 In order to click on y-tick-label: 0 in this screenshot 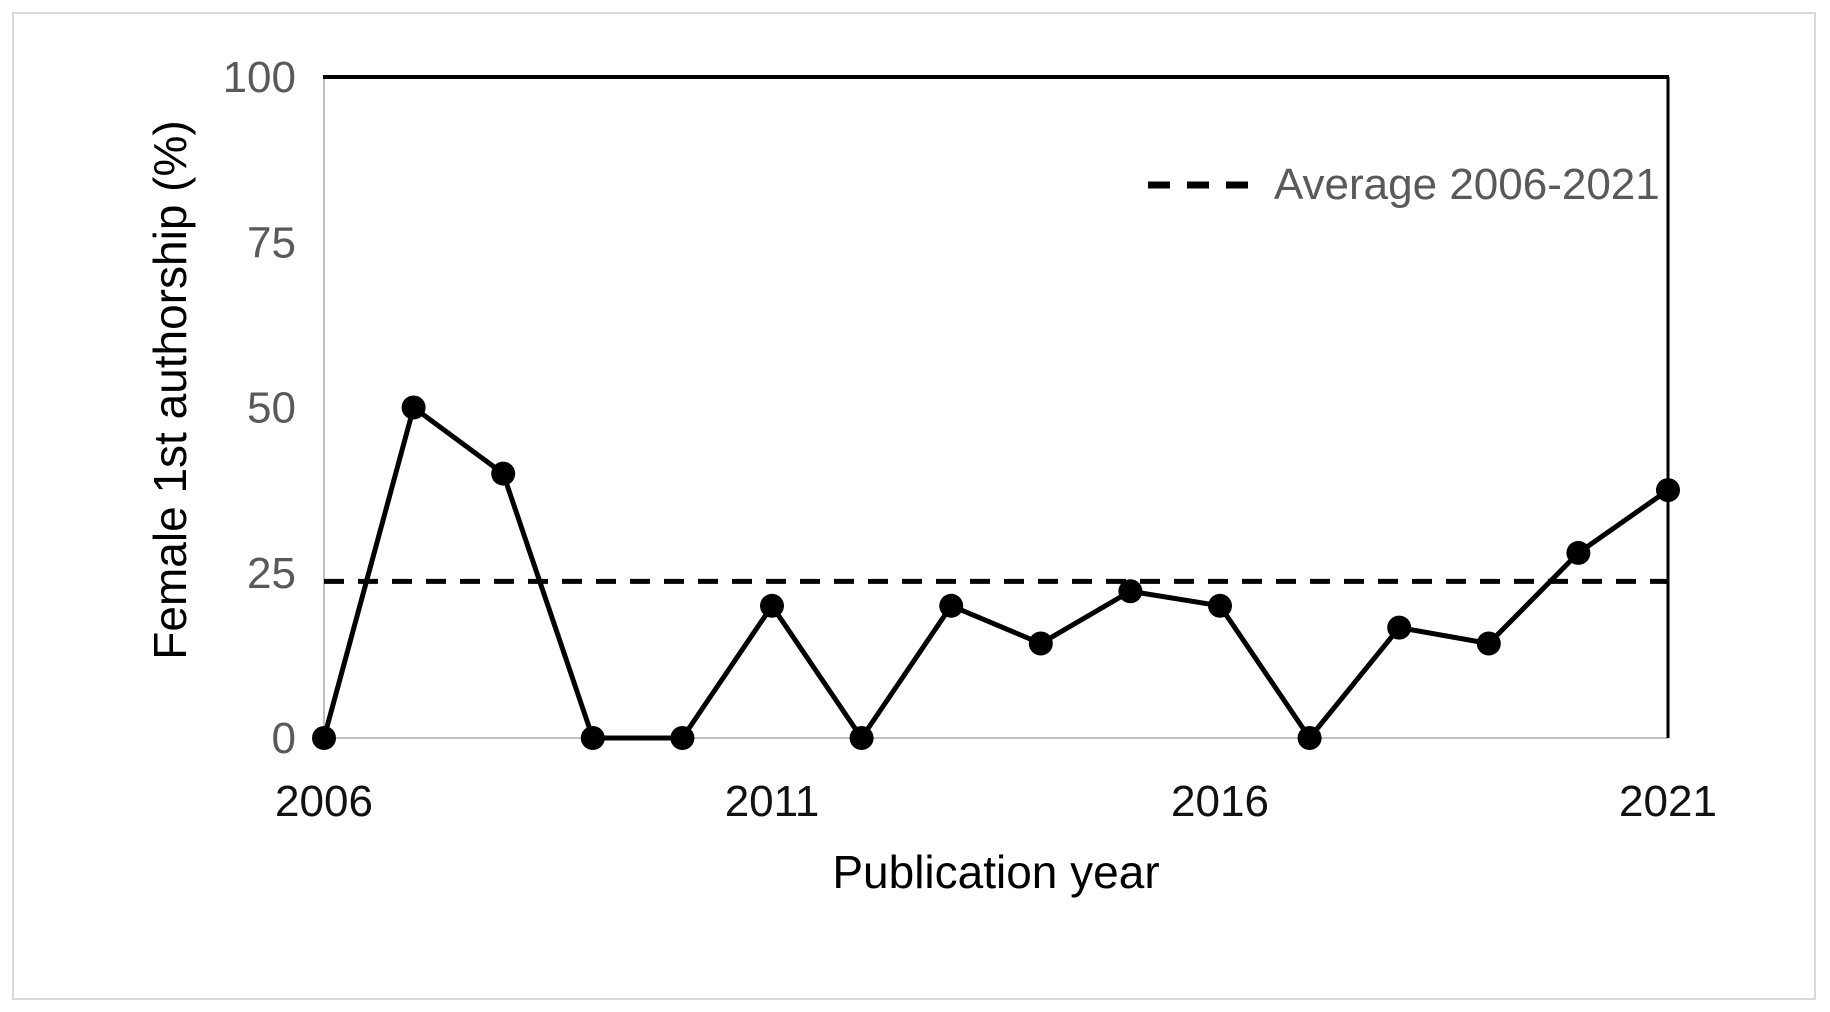, I will do `click(284, 738)`.